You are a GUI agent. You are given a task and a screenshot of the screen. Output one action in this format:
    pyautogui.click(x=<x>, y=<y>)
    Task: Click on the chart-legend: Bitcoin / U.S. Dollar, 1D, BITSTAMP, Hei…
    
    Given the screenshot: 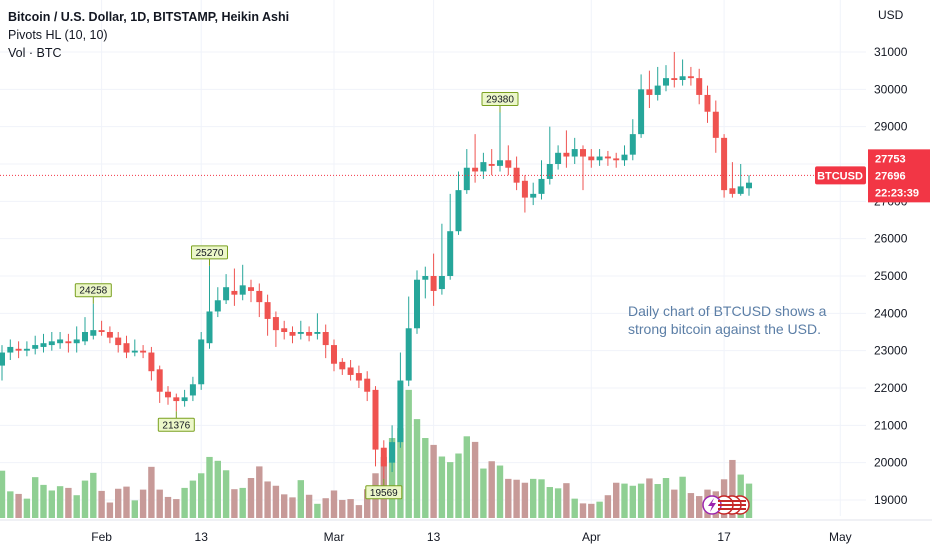 What is the action you would take?
    pyautogui.click(x=148, y=35)
    